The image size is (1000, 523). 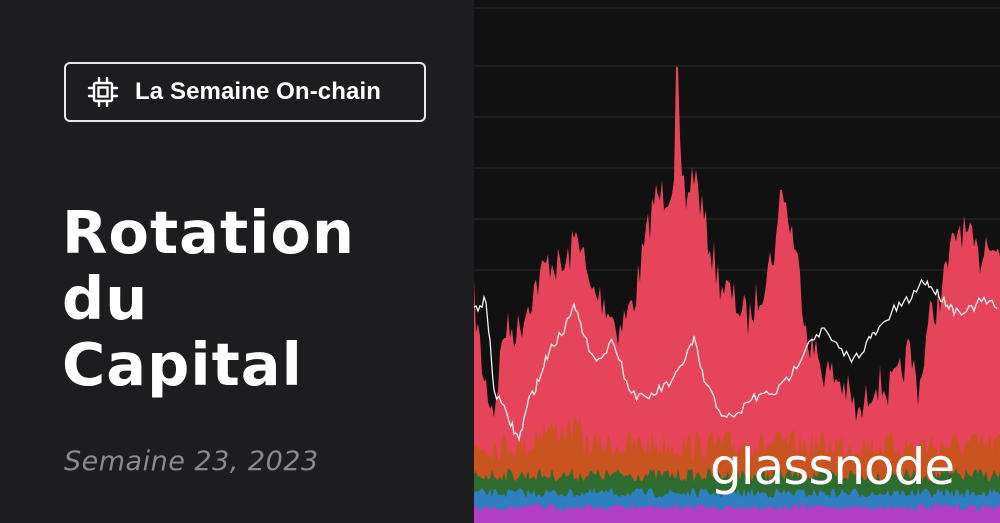 I want to click on week-subtitle: Semaine 23, 2023, so click(x=191, y=461).